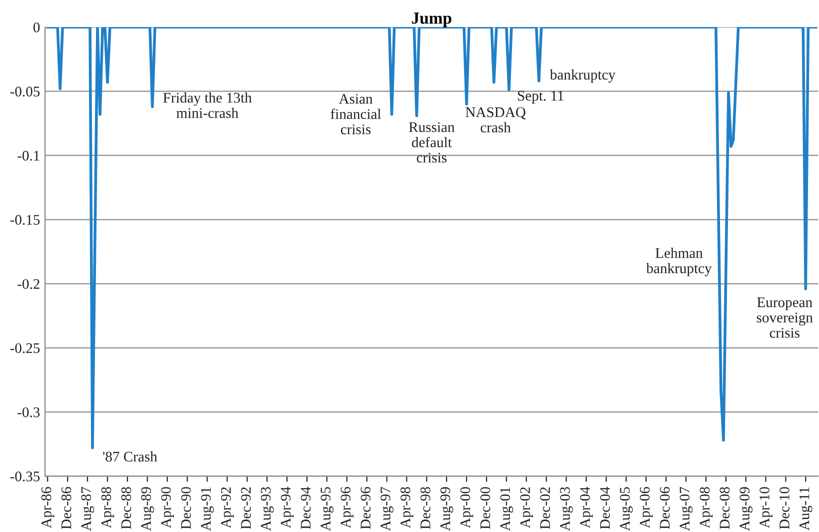 The height and width of the screenshot is (532, 819). What do you see at coordinates (785, 508) in the screenshot?
I see `x-tick-label: Dec-10` at bounding box center [785, 508].